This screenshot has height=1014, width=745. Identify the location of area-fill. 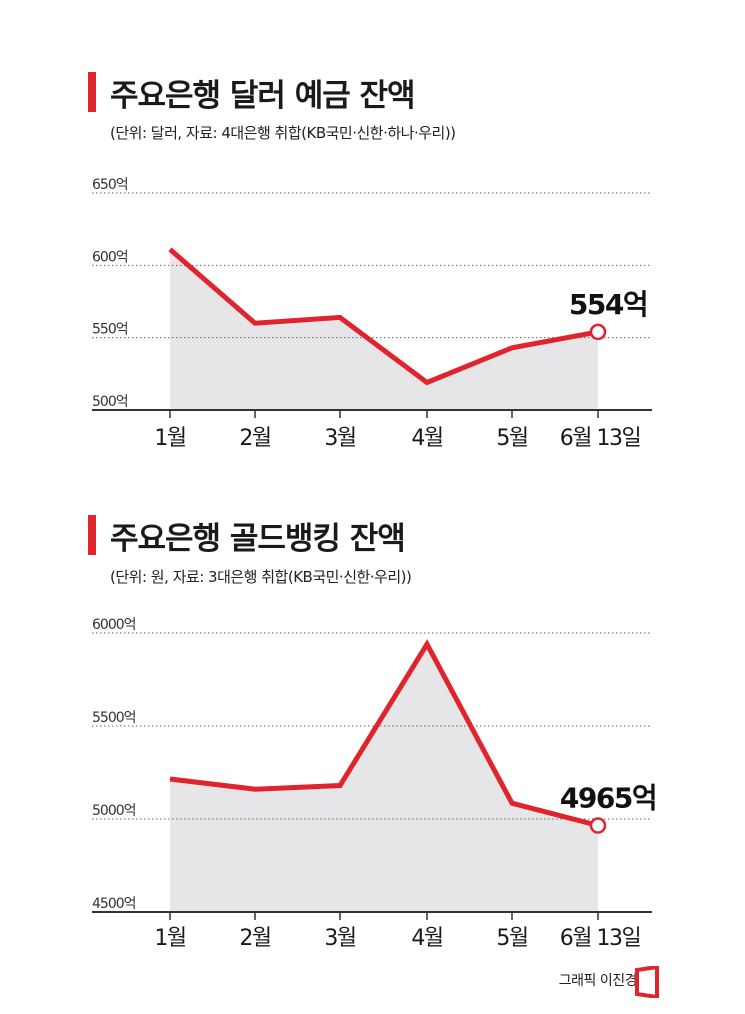
(384, 329).